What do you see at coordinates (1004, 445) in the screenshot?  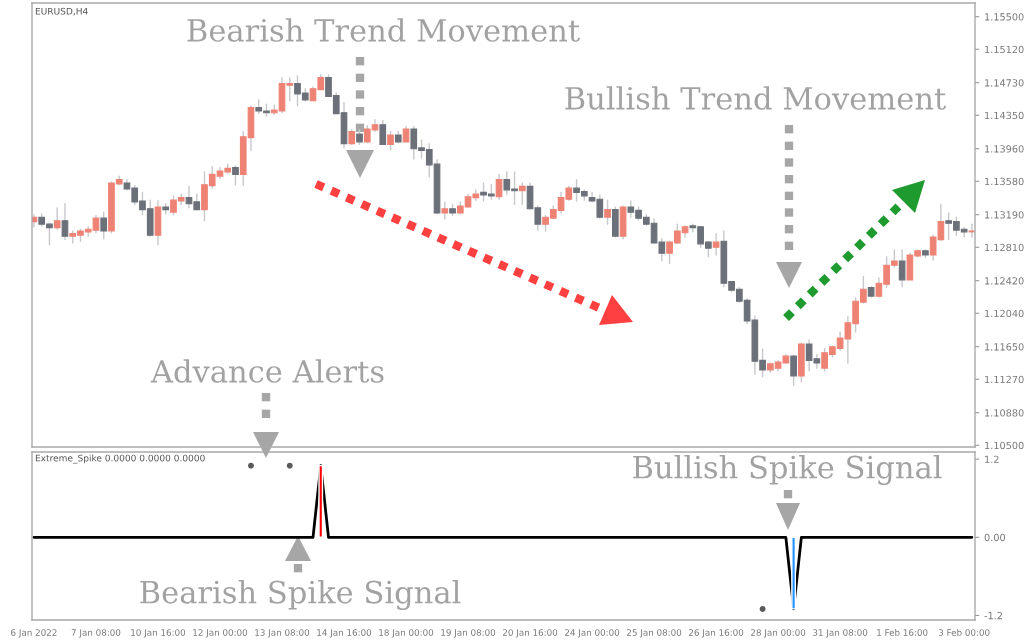 I see `y-tick-label: 1.10500` at bounding box center [1004, 445].